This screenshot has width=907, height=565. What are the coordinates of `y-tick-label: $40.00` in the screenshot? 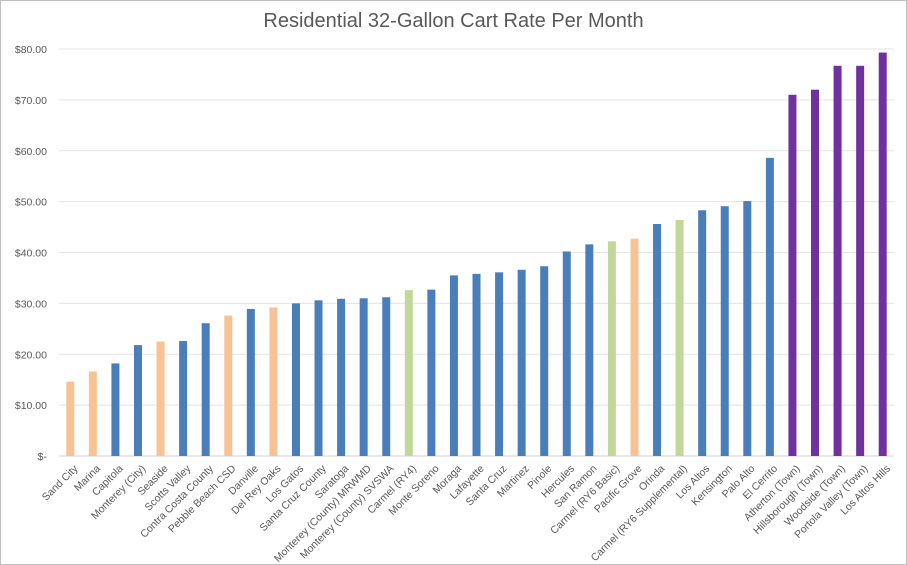 It's located at (31, 254).